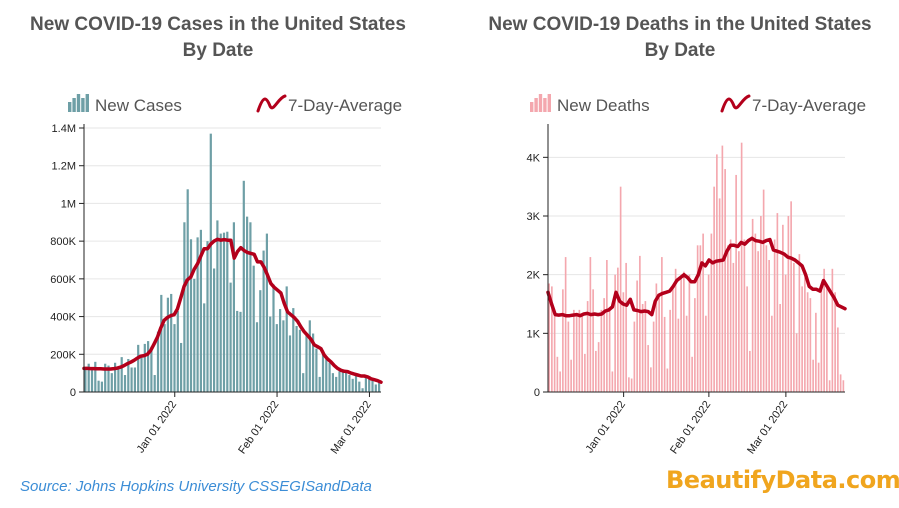  I want to click on deaths-average-line, so click(696, 277).